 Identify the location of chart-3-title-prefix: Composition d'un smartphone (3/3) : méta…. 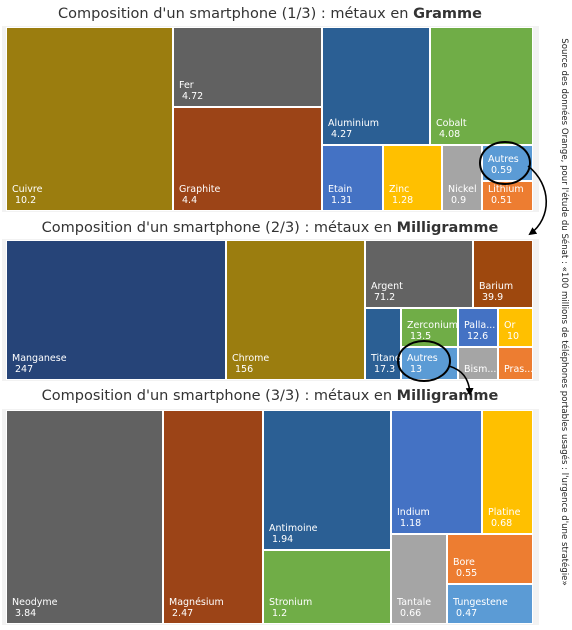
(219, 396).